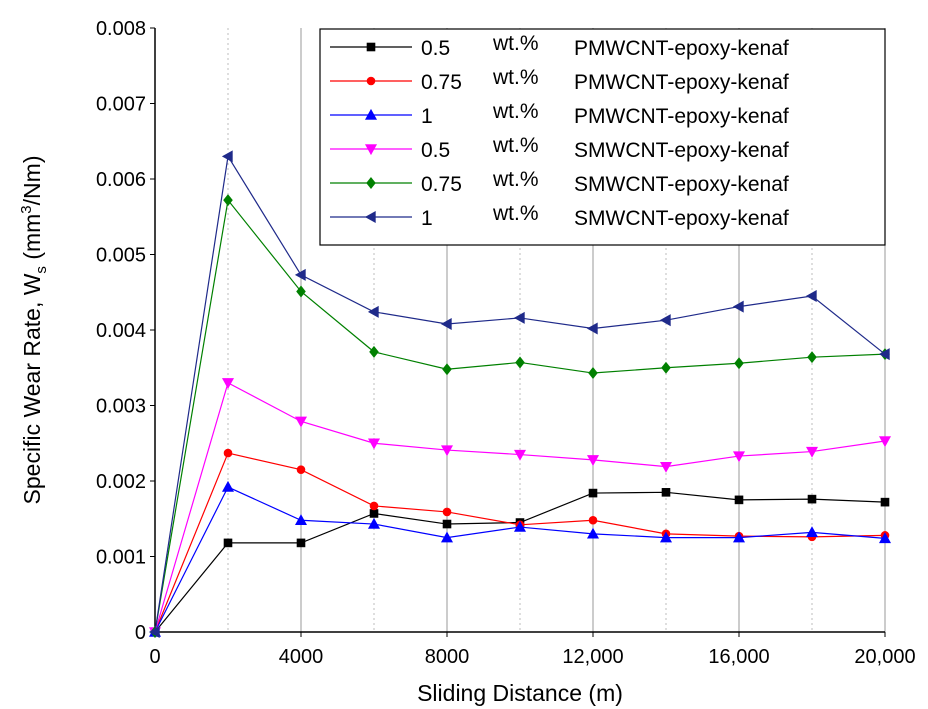 The width and height of the screenshot is (928, 709). What do you see at coordinates (32, 388) in the screenshot?
I see `y-axis-title-main: Specific Wear Rate, W` at bounding box center [32, 388].